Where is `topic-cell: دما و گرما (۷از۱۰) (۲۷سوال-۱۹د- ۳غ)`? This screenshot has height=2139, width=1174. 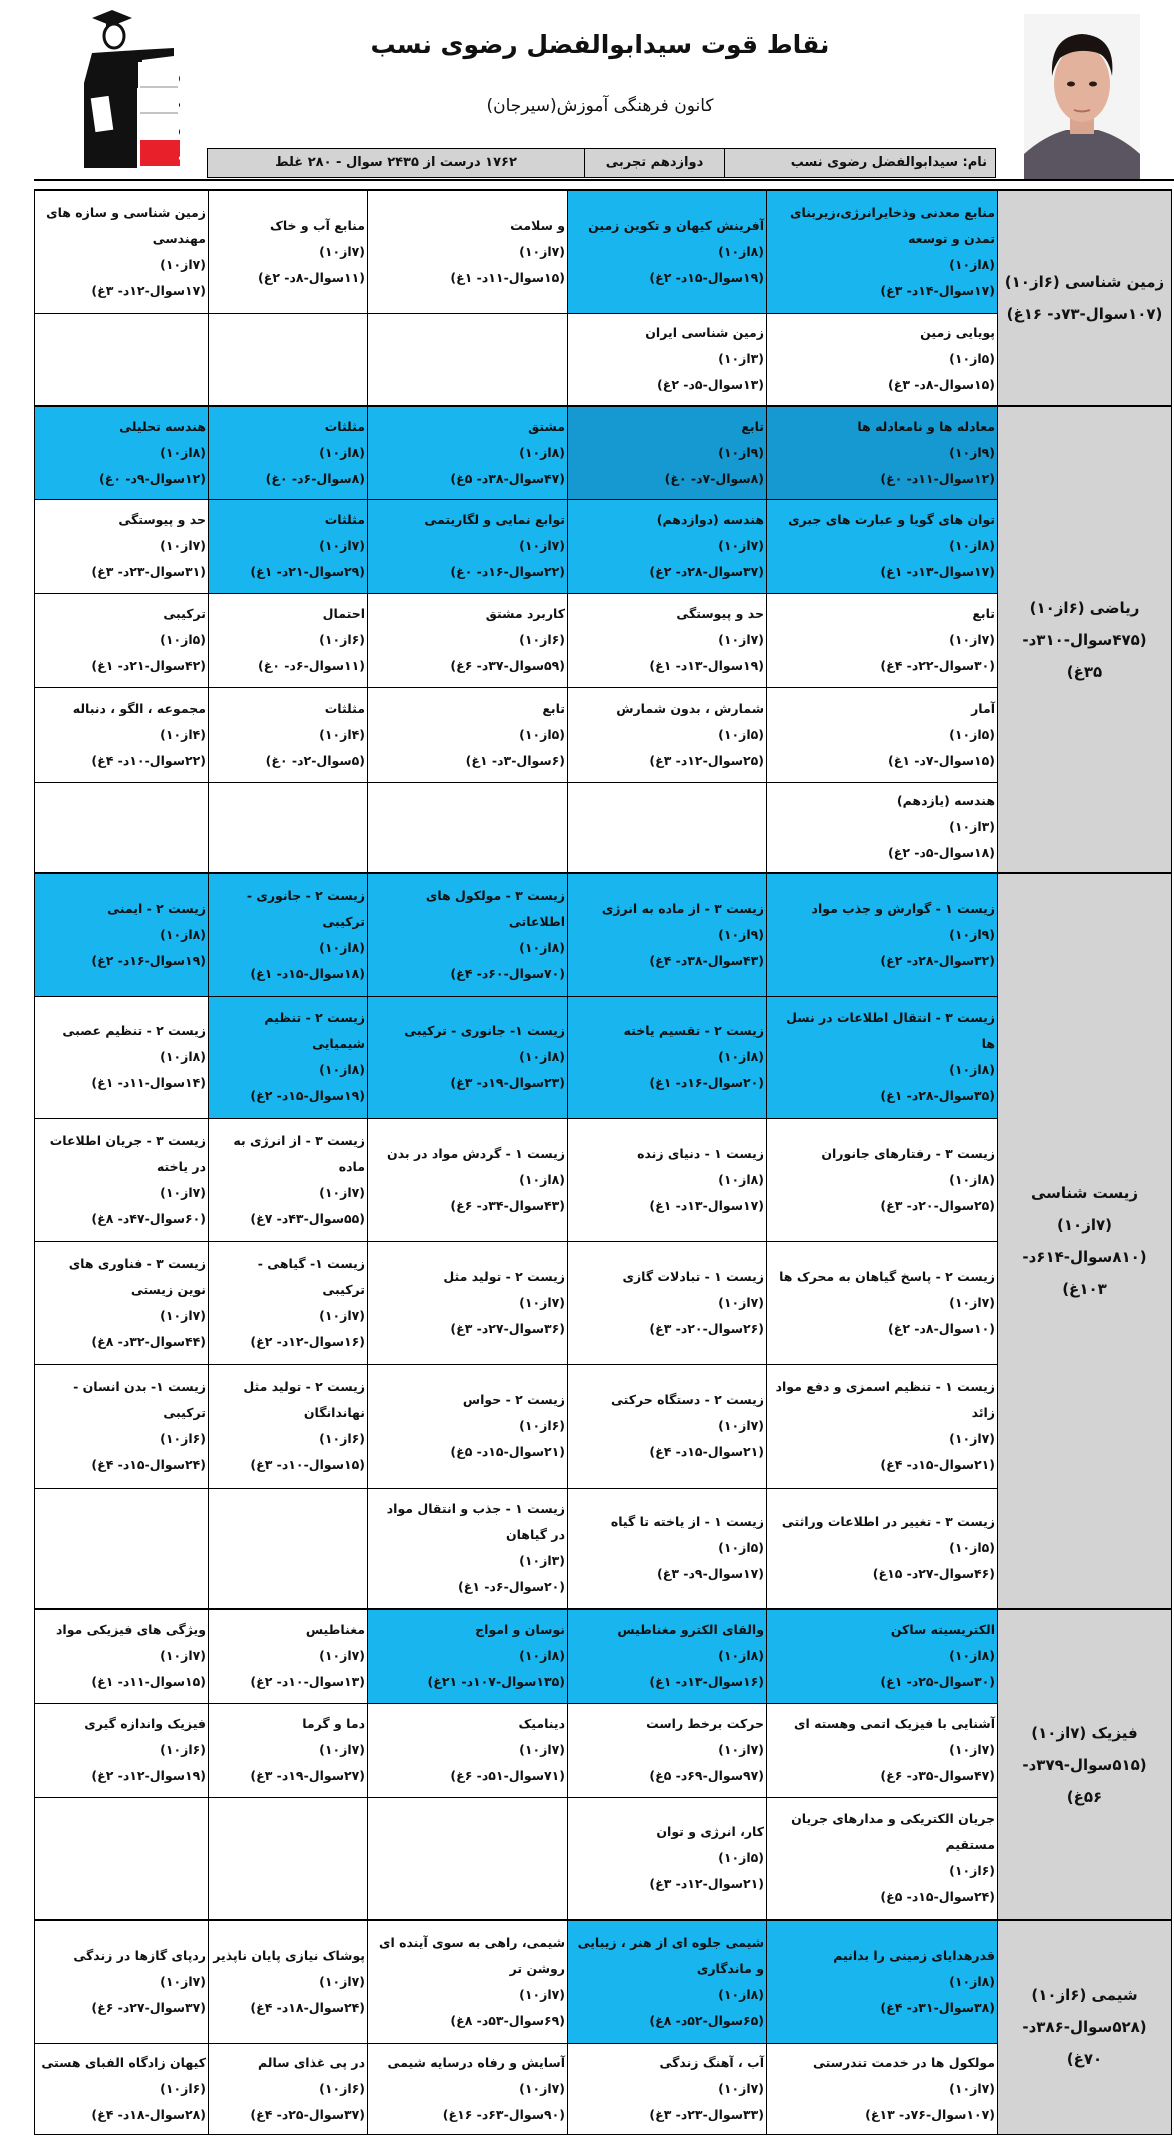 topic-cell: دما و گرما (۷از۱۰) (۲۷سوال-۱۹د- ۳غ) is located at coordinates (288, 1750).